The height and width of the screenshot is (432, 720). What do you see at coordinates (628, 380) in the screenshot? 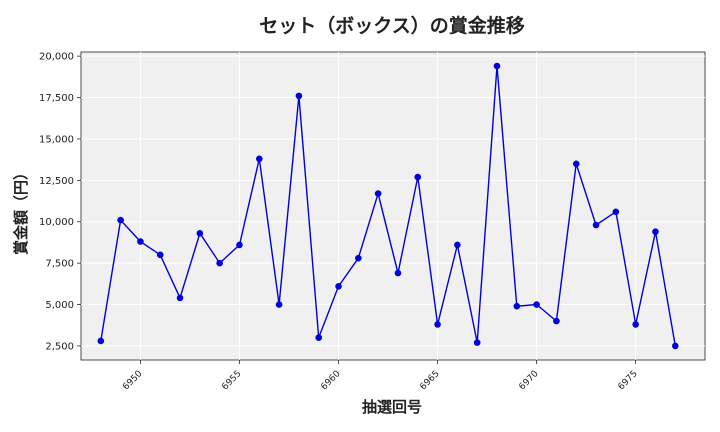
I see `x-tick-label: 6975` at bounding box center [628, 380].